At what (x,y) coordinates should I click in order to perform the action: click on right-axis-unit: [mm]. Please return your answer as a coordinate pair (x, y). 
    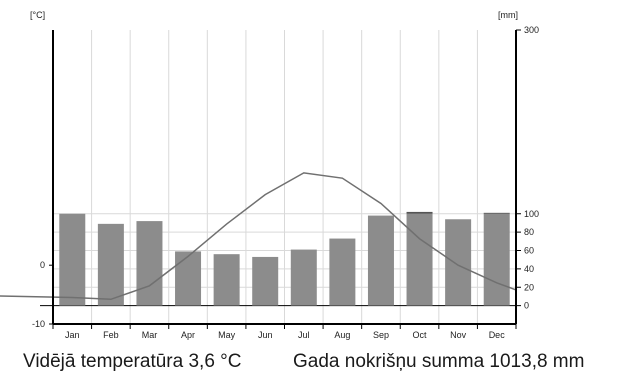
    Looking at the image, I should click on (508, 15).